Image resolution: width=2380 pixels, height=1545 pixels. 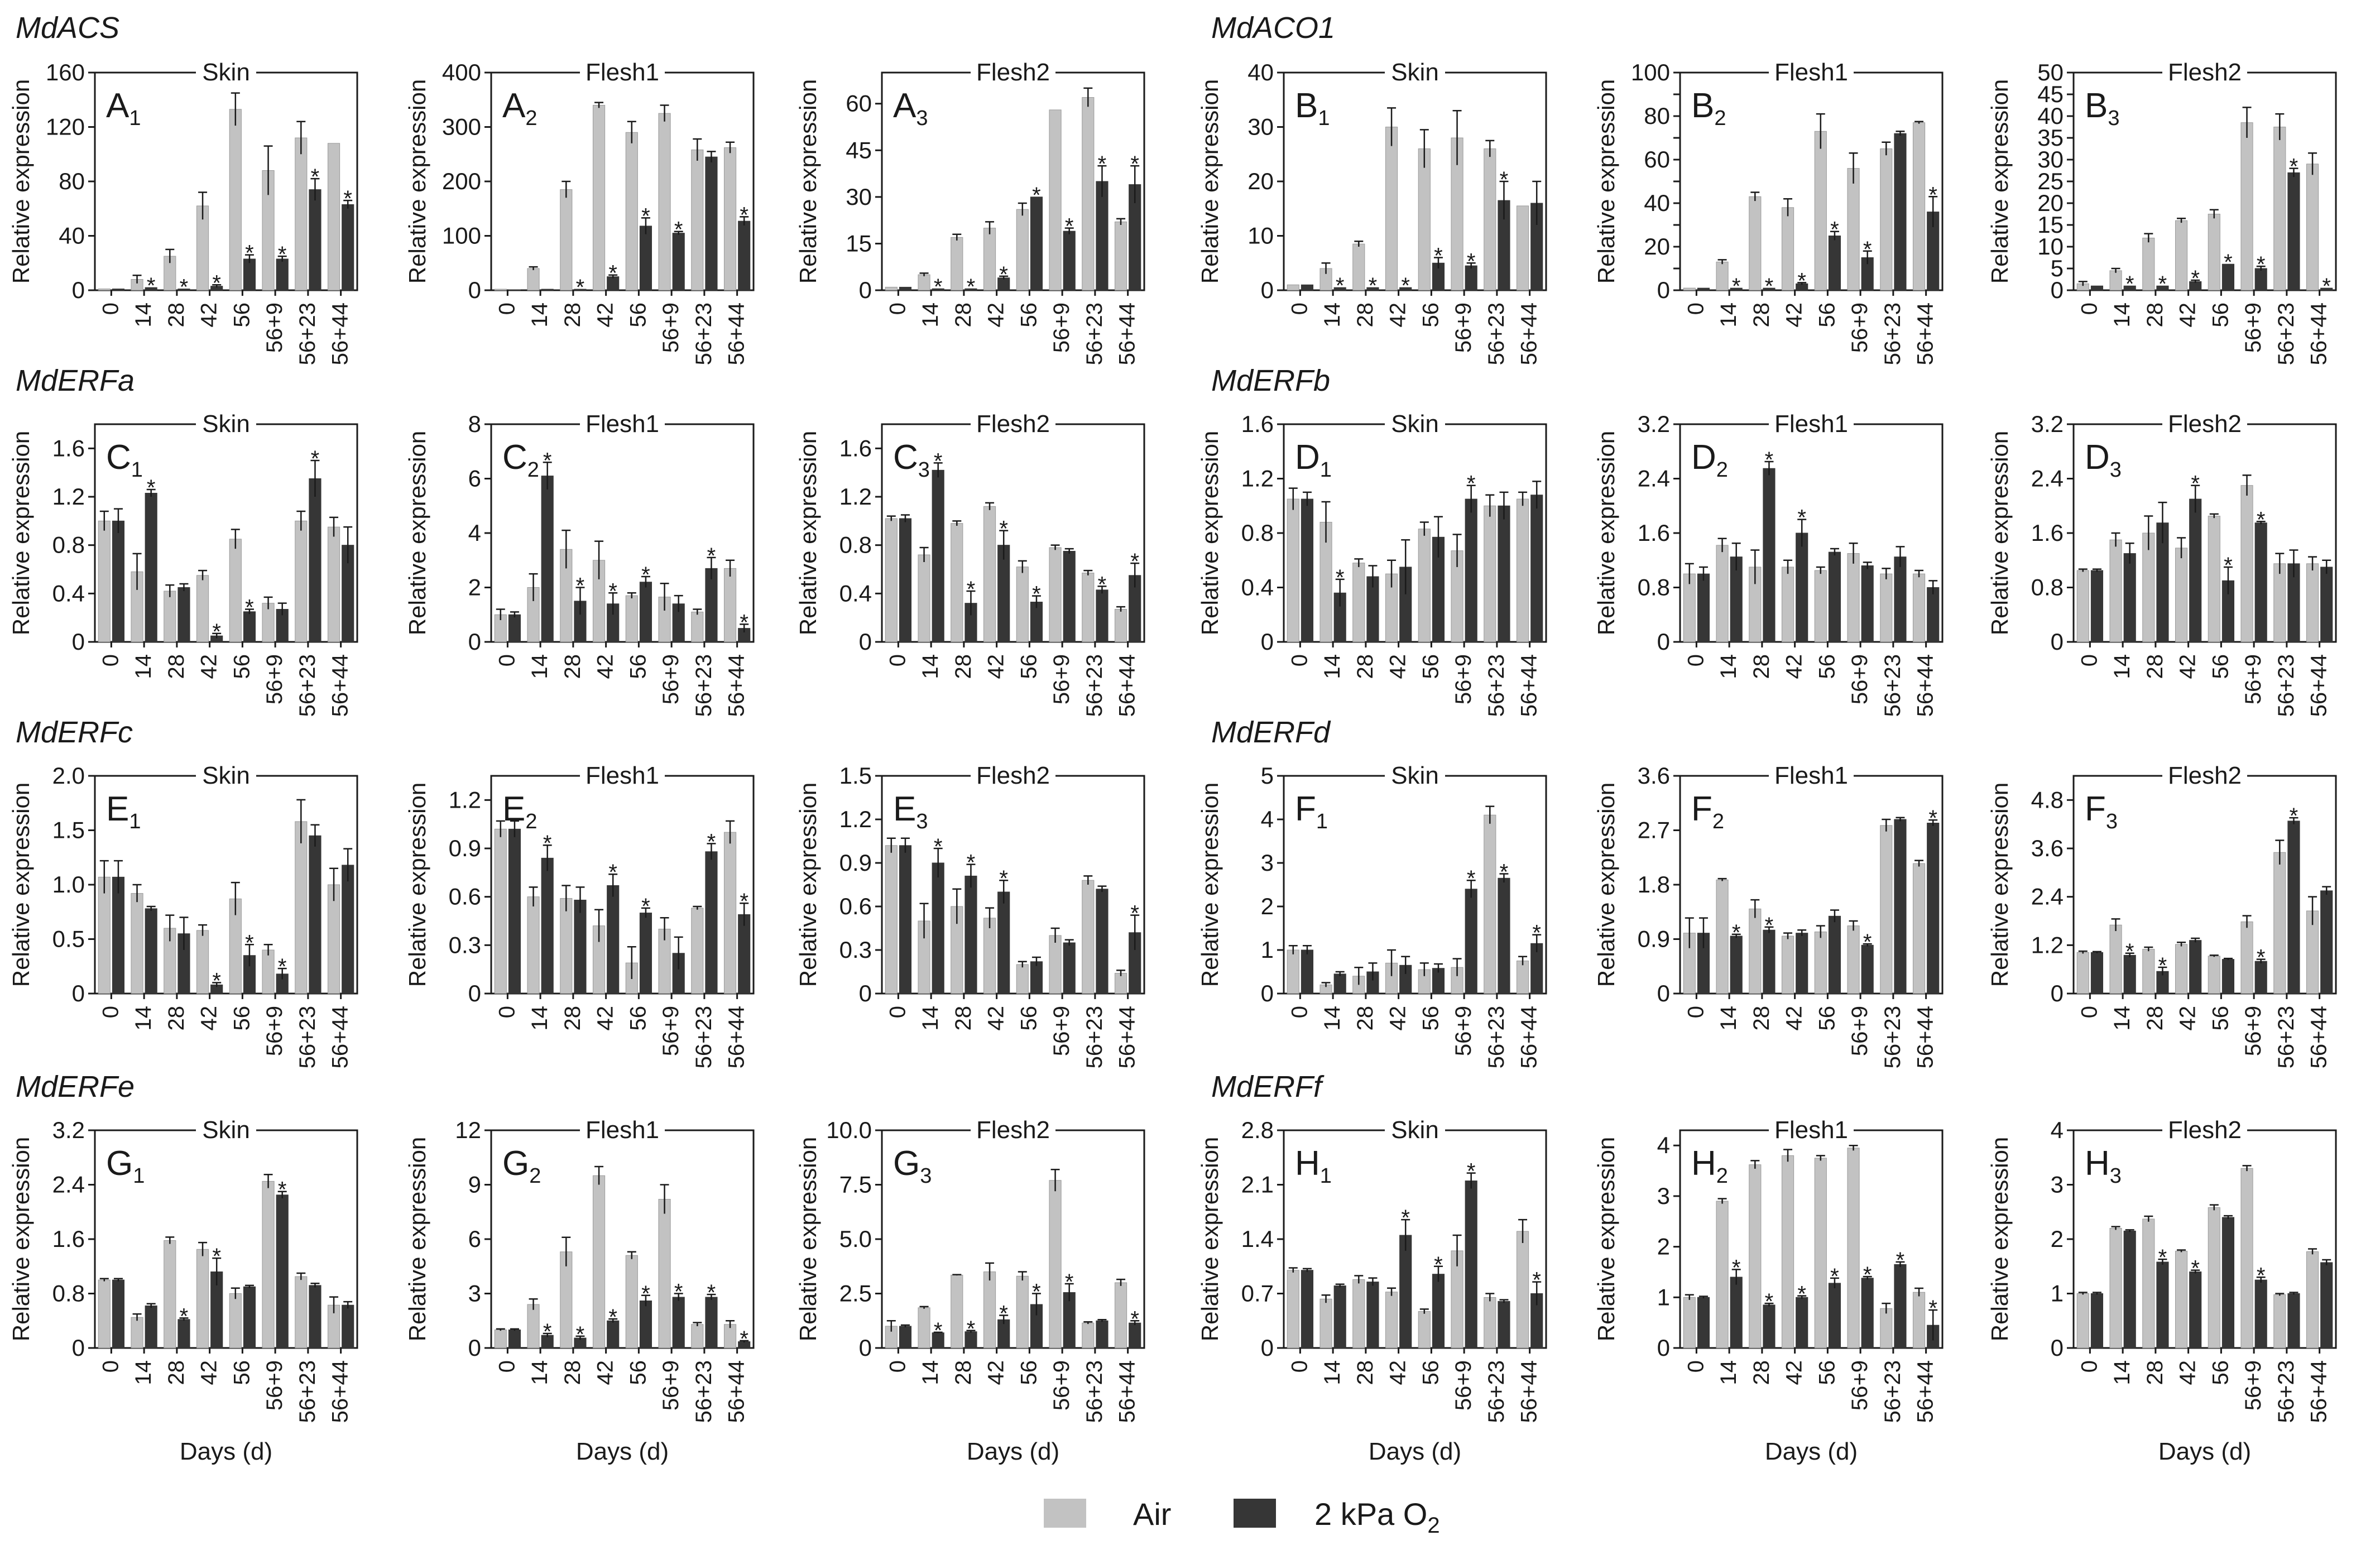 What do you see at coordinates (1257, 1239) in the screenshot?
I see `y-tick-label: 1.4` at bounding box center [1257, 1239].